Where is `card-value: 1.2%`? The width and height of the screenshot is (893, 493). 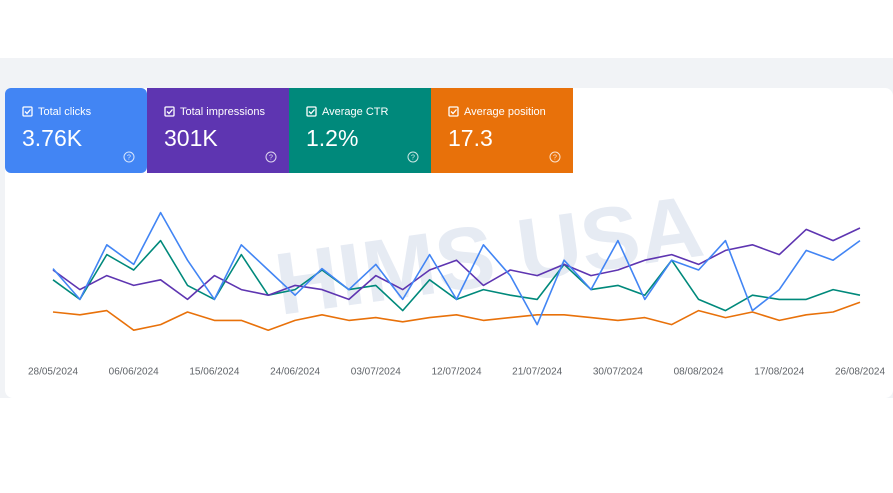 card-value: 1.2% is located at coordinates (332, 138).